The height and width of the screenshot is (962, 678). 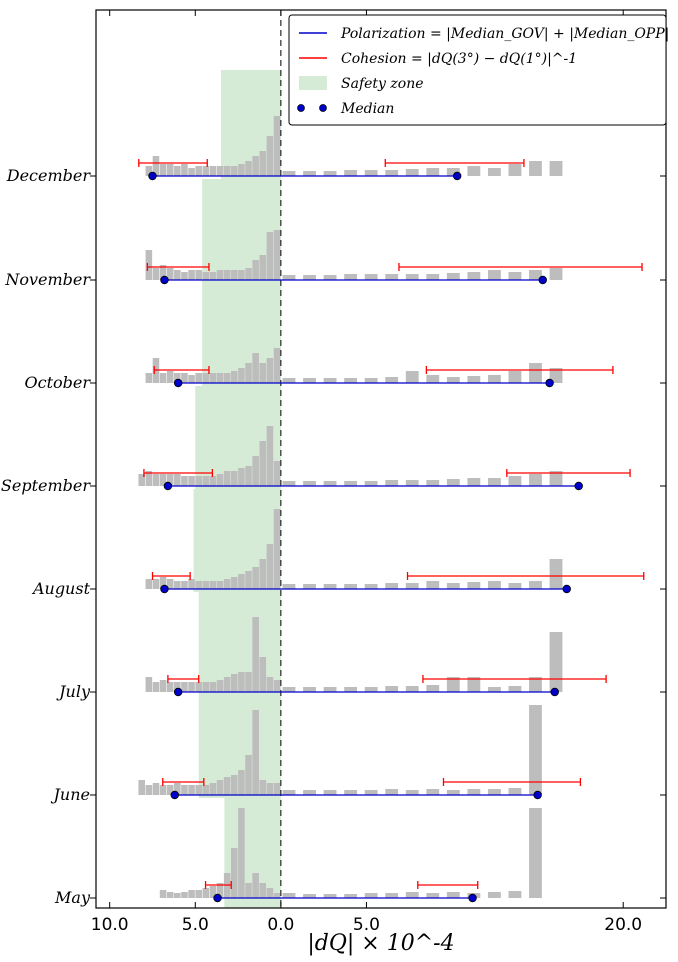 What do you see at coordinates (367, 109) in the screenshot?
I see `legend-label-median: Median` at bounding box center [367, 109].